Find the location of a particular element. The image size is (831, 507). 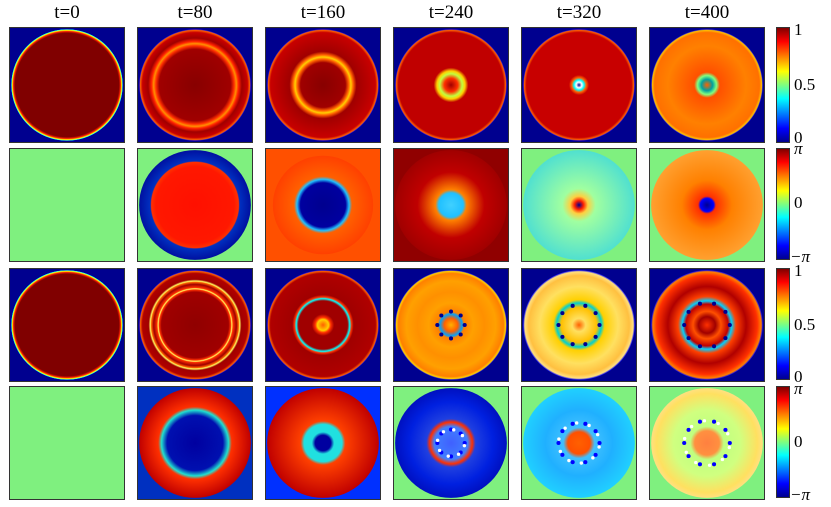

panel-row3-col3 is located at coordinates (323, 325).